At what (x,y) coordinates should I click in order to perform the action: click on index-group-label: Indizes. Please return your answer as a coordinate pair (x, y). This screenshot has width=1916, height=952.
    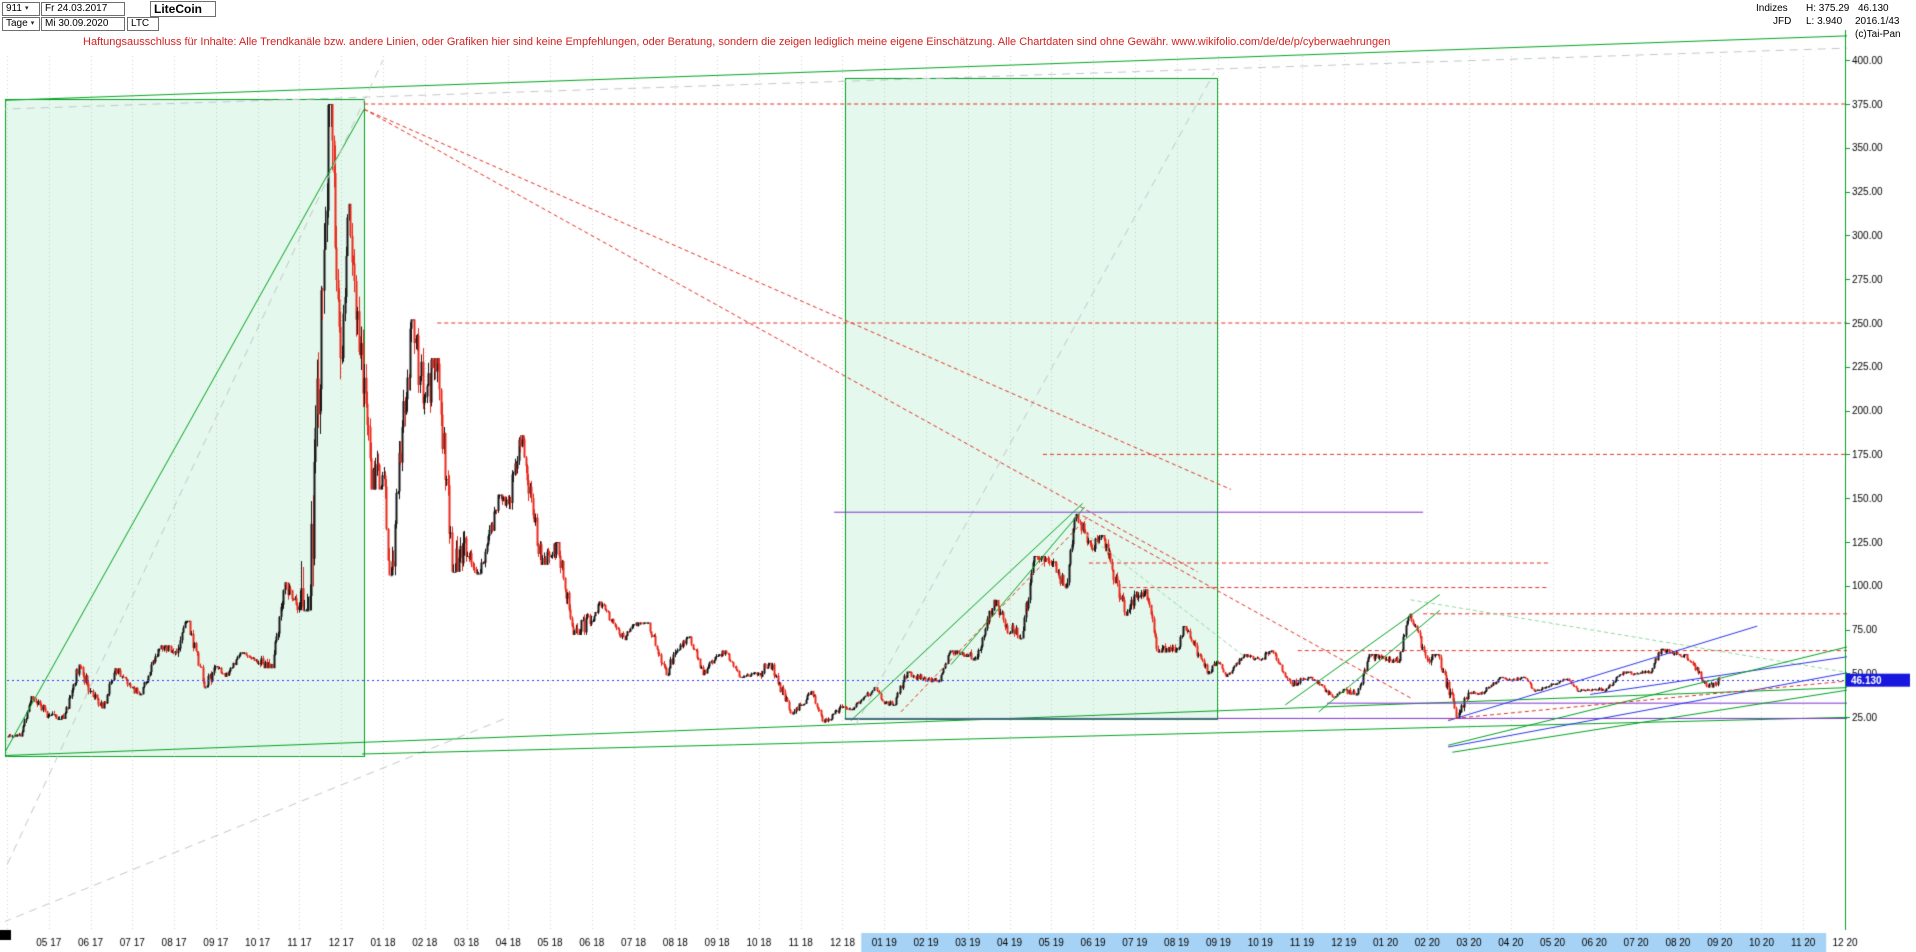
    Looking at the image, I should click on (1772, 8).